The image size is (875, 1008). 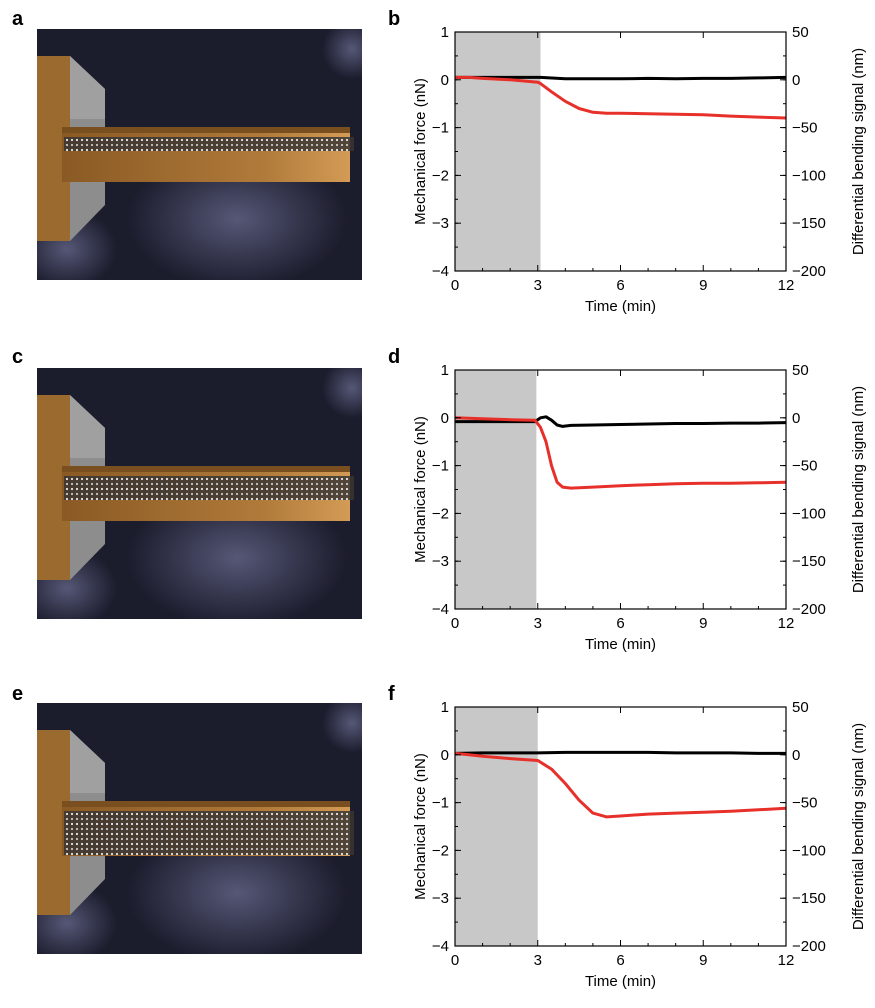 What do you see at coordinates (440, 128) in the screenshot?
I see `y-tick-label: −1` at bounding box center [440, 128].